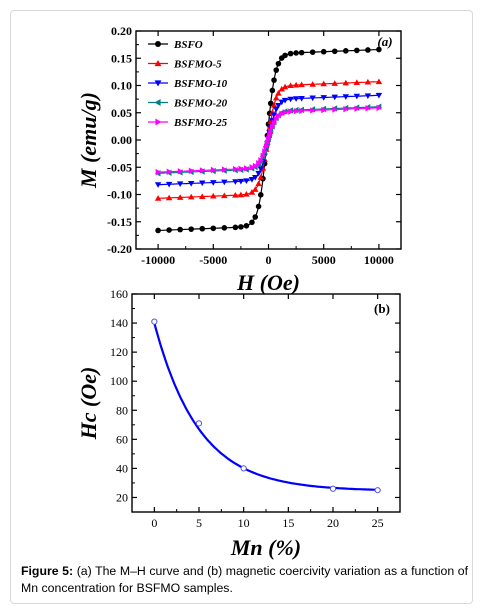 This screenshot has width=485, height=613. I want to click on y-tick-label-b: 60, so click(122, 439).